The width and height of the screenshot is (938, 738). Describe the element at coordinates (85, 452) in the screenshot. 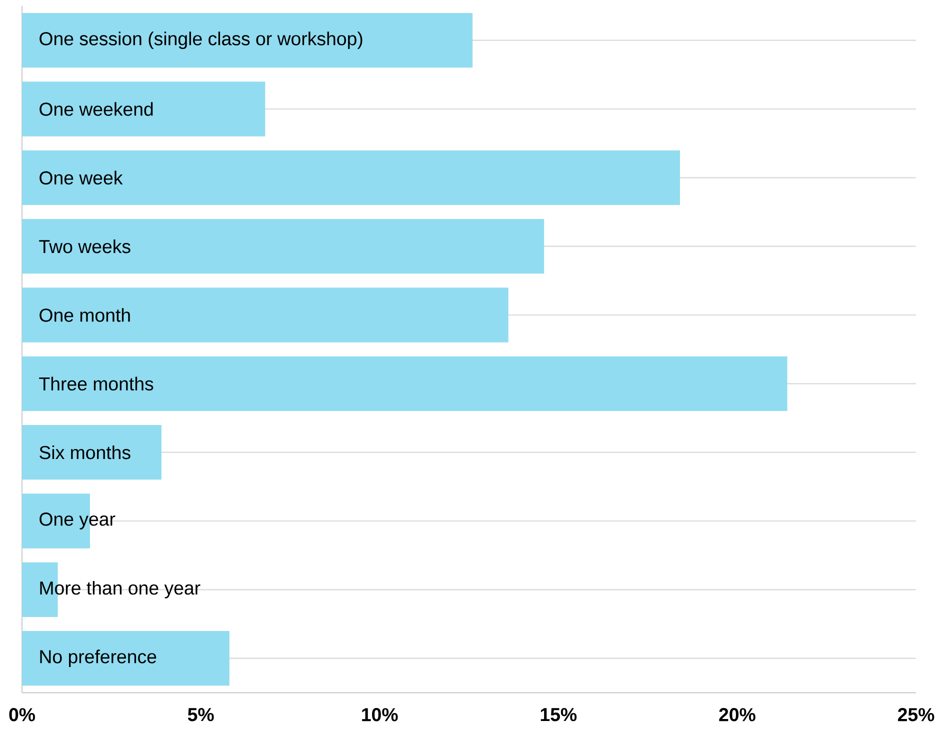

I see `y-tick-label: Six months` at that location.